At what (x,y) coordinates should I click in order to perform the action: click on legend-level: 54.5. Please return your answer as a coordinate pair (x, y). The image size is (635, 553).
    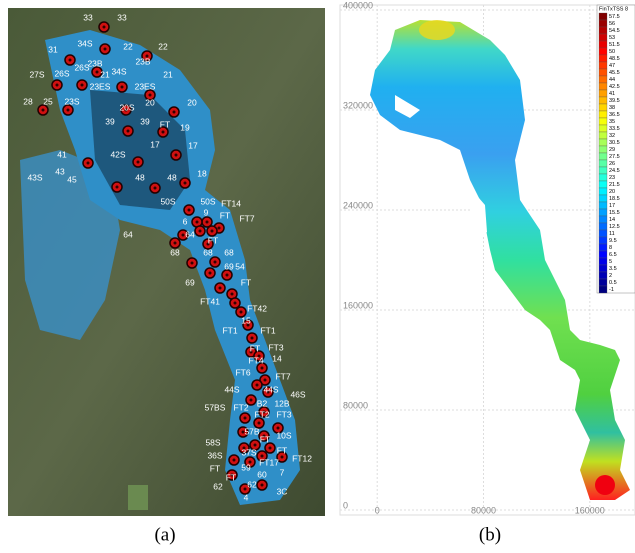
    Looking at the image, I should click on (614, 31).